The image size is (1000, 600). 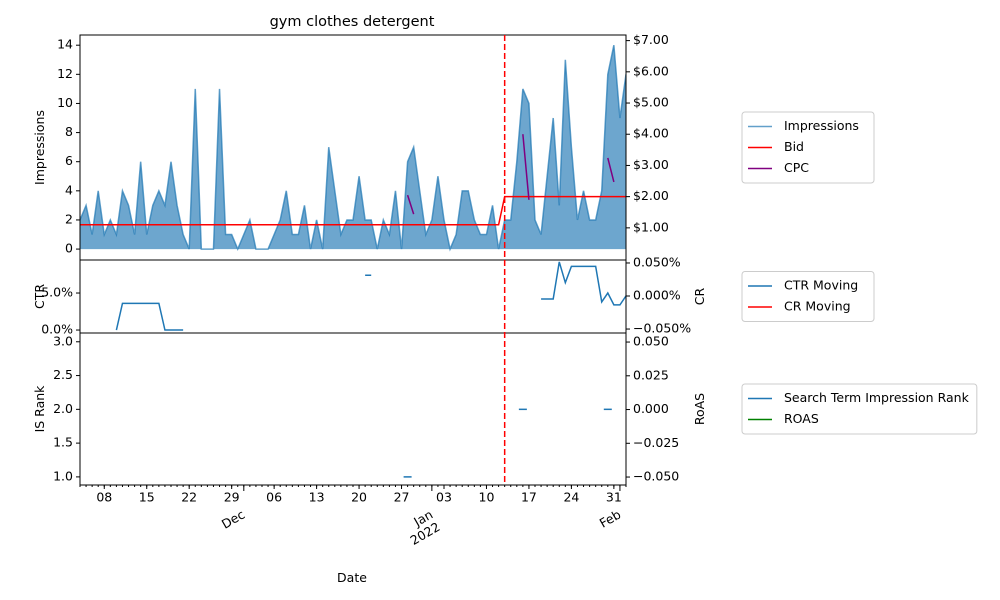 I want to click on x-tick-label: 29, so click(x=232, y=497).